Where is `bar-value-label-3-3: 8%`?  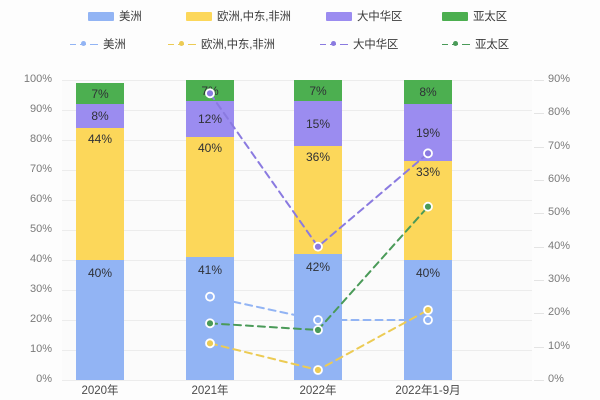
bar-value-label-3-3: 8% is located at coordinates (428, 92).